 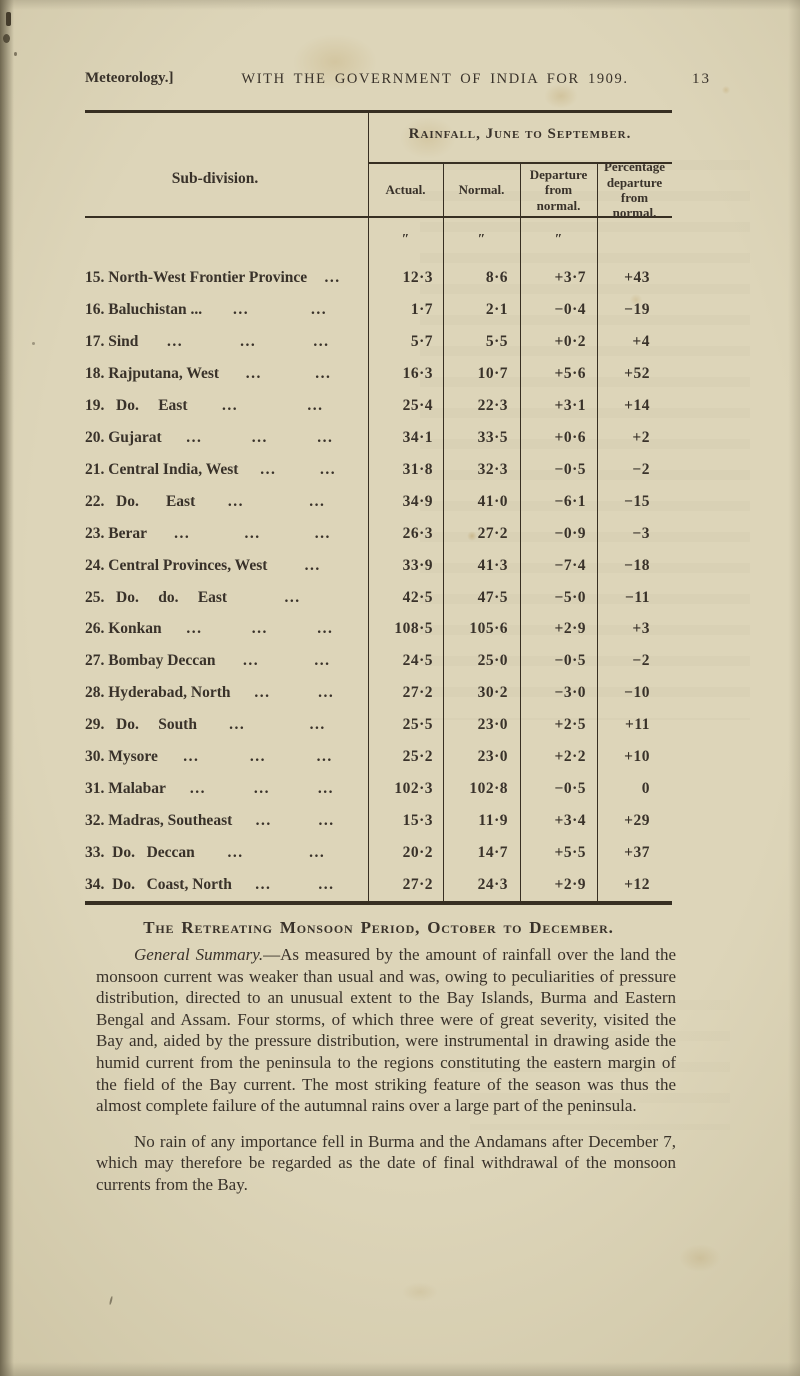 What do you see at coordinates (378, 374) in the screenshot?
I see `table-row: 18. Rajputana, West...... 16·3 10·7 +5·6 +52` at bounding box center [378, 374].